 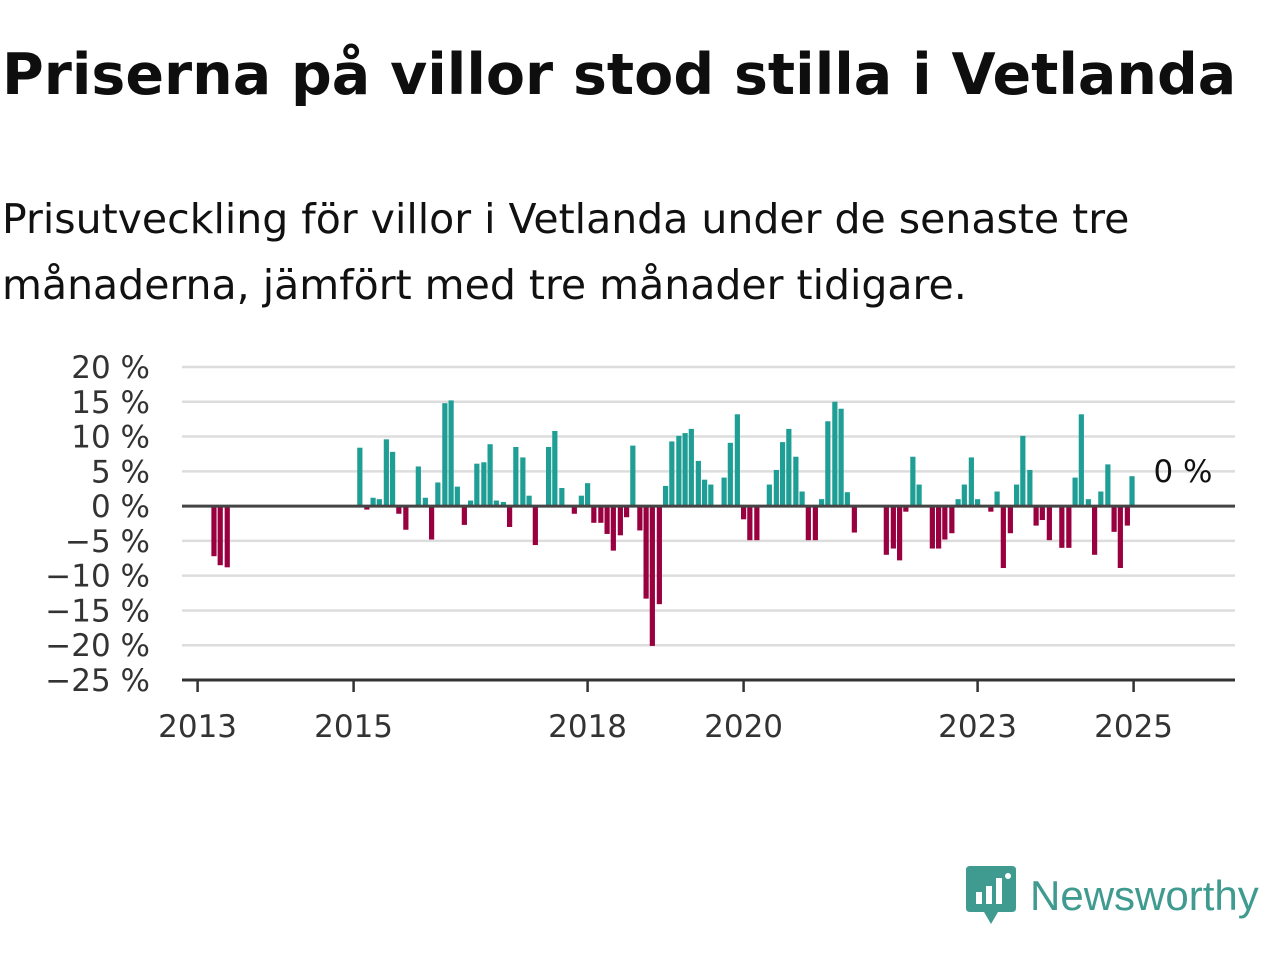 What do you see at coordinates (107, 542) in the screenshot?
I see `y-tick-label: −5 %` at bounding box center [107, 542].